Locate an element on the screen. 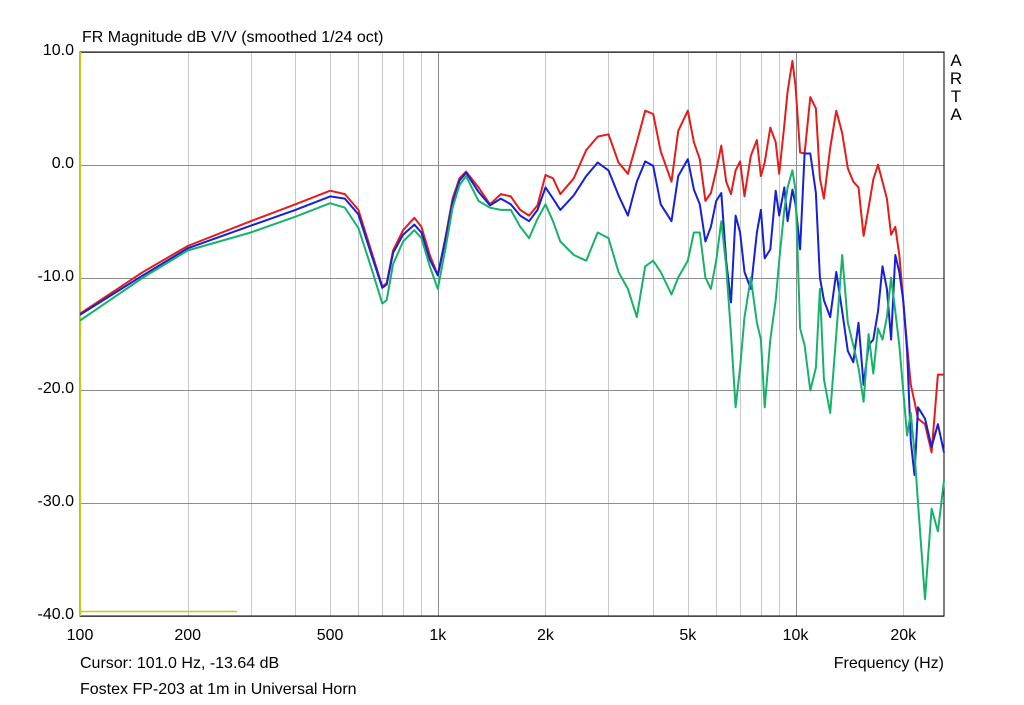  x-tick-label: 100 is located at coordinates (80, 635).